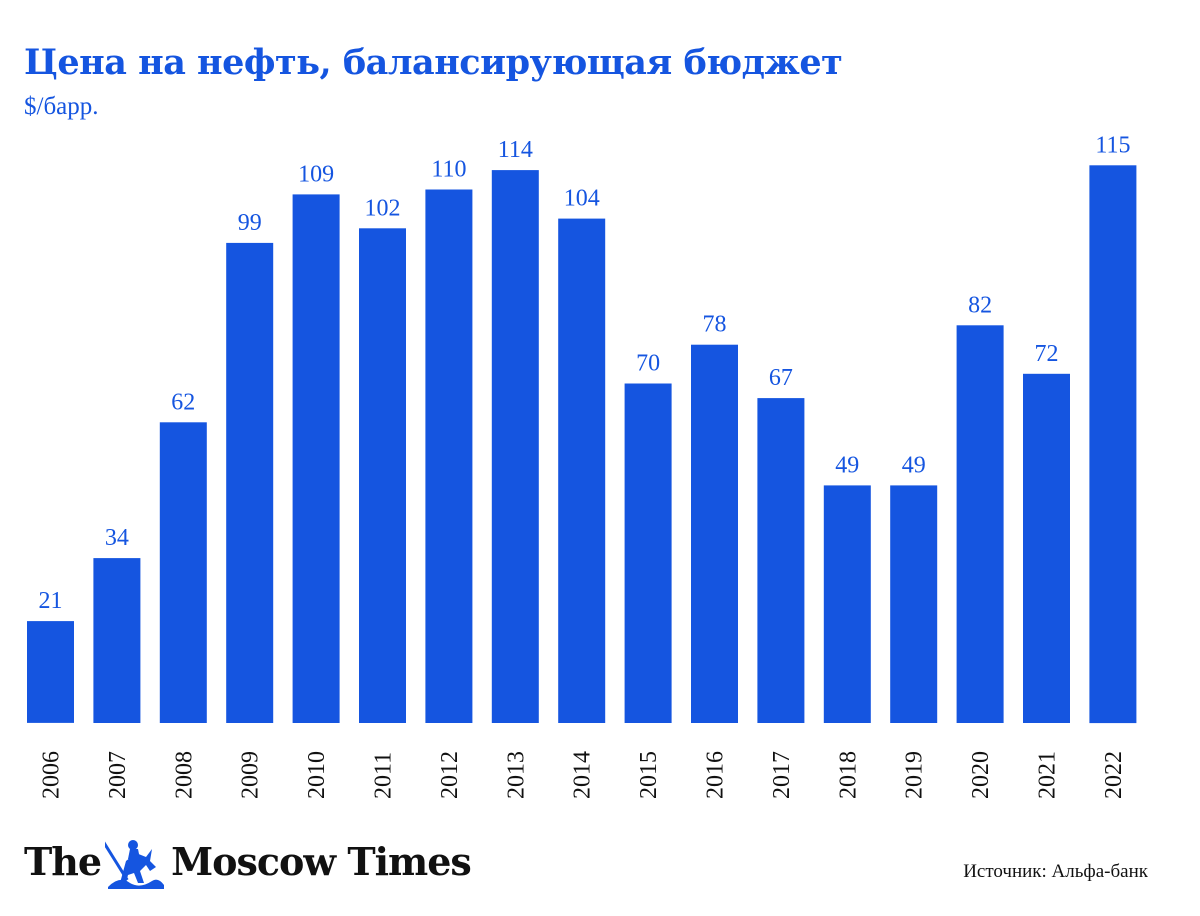 The image size is (1200, 916). I want to click on bar-2020, so click(980, 524).